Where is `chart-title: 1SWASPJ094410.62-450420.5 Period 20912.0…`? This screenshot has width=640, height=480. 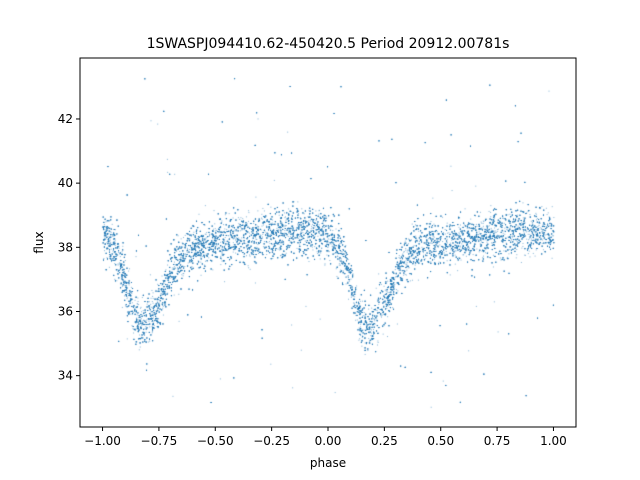
chart-title: 1SWASPJ094410.62-450420.5 Period 20912.0… is located at coordinates (328, 44).